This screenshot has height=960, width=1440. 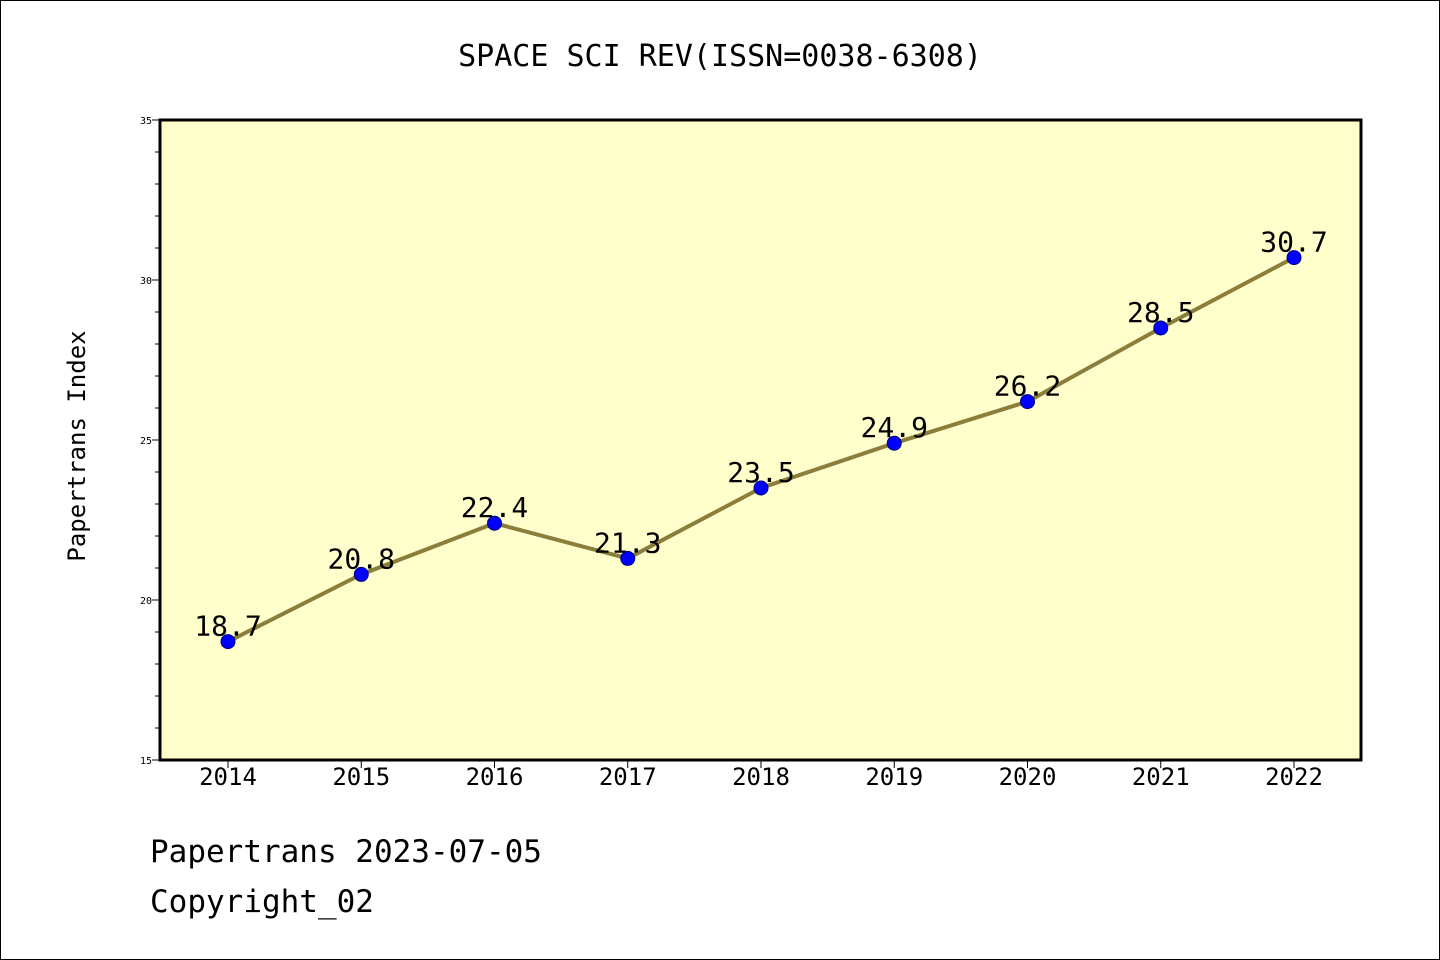 What do you see at coordinates (720, 56) in the screenshot?
I see `chart-title: SPACE SCI REV(ISSN=0038-6308)` at bounding box center [720, 56].